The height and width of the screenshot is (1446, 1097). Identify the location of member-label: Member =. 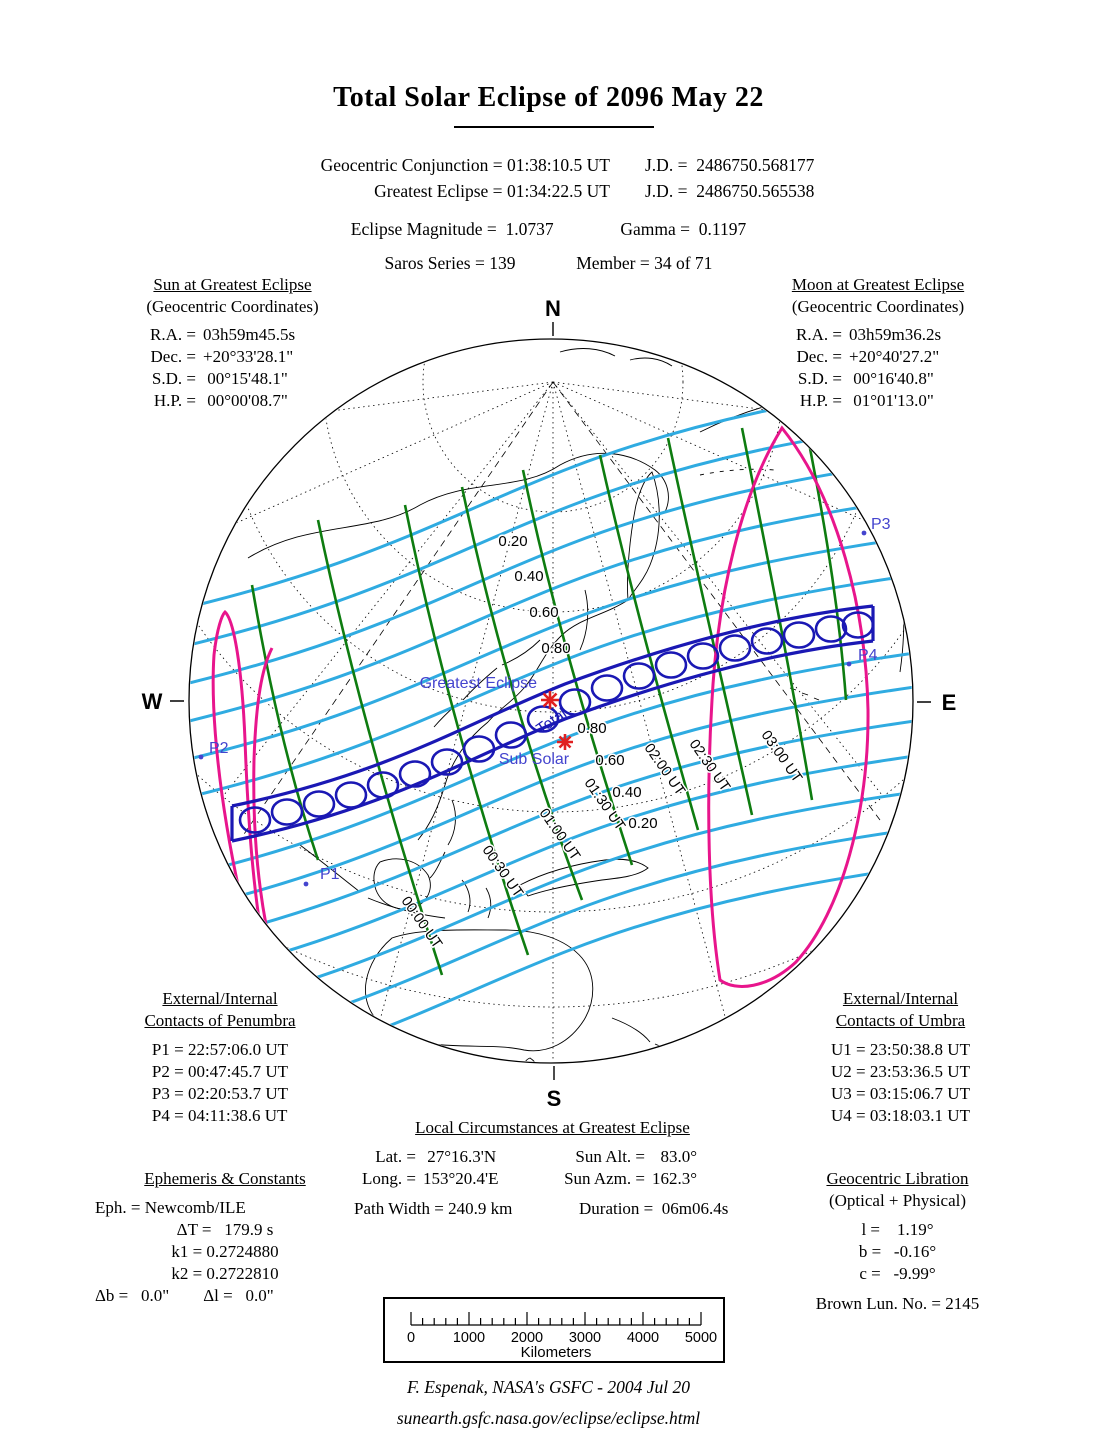
(615, 263).